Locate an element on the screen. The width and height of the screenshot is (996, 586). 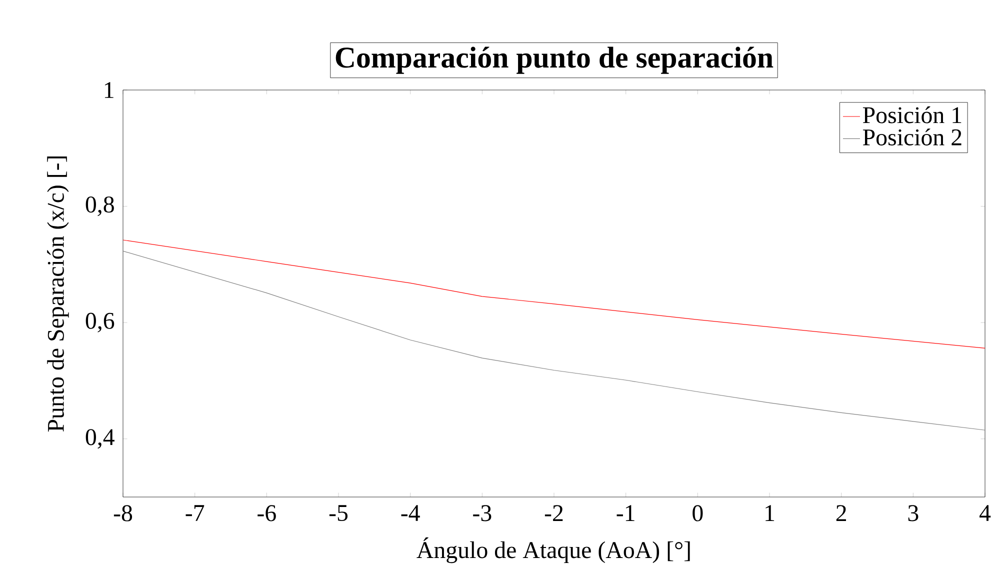
x-axis-title: Ángulo de Ataque (AoA) [°] is located at coordinates (553, 550).